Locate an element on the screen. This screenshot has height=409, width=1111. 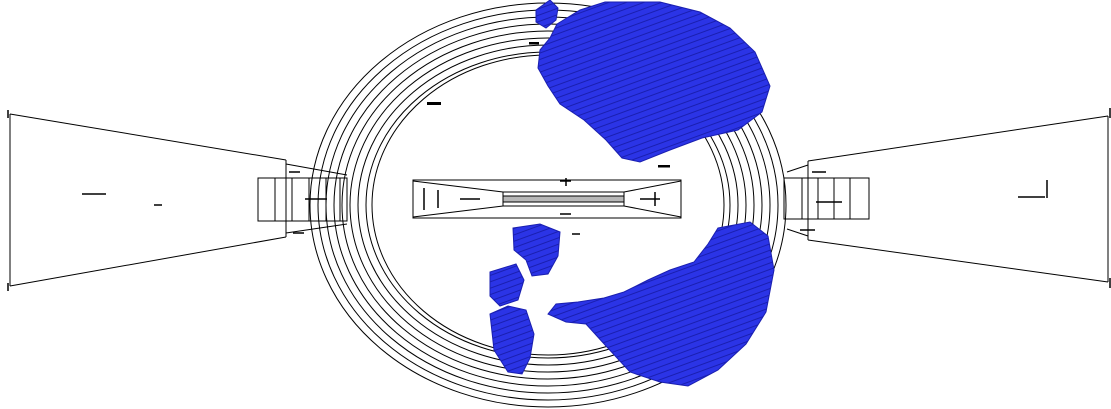
right-projection-outline is located at coordinates (946, 199).